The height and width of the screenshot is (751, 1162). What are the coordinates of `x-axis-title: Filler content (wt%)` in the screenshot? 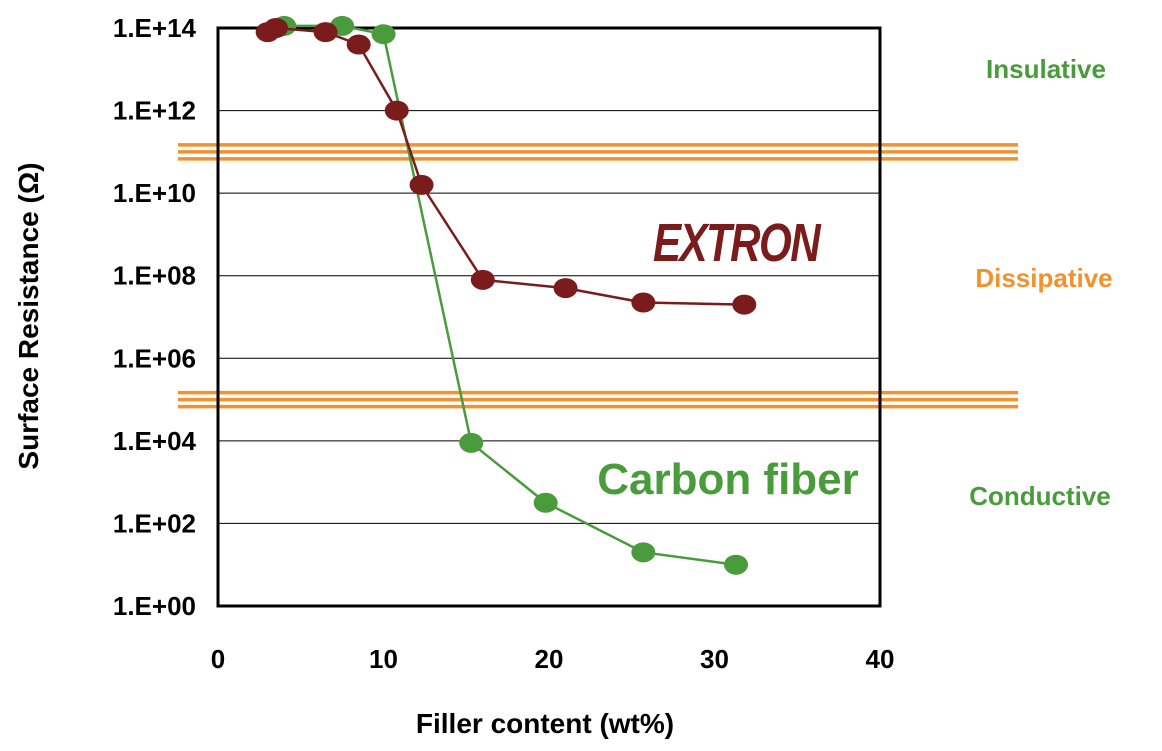 It's located at (545, 723).